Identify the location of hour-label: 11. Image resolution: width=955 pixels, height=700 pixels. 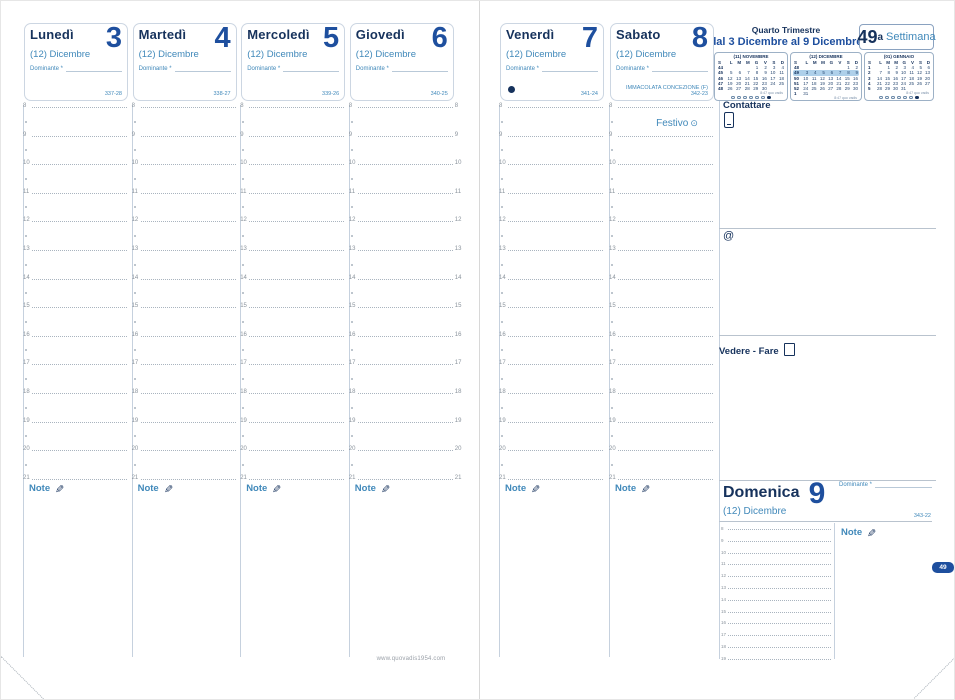
(723, 564).